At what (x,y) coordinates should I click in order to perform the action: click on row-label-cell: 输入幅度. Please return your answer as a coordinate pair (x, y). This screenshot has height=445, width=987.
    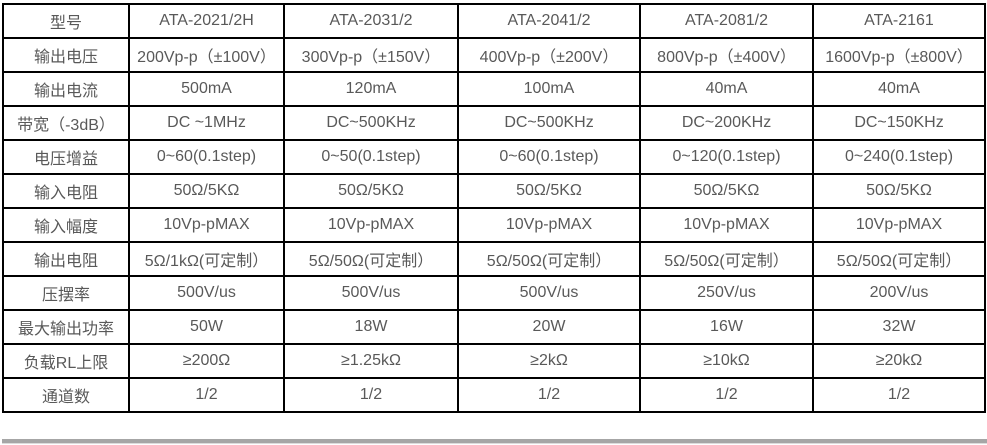
    Looking at the image, I should click on (66, 225).